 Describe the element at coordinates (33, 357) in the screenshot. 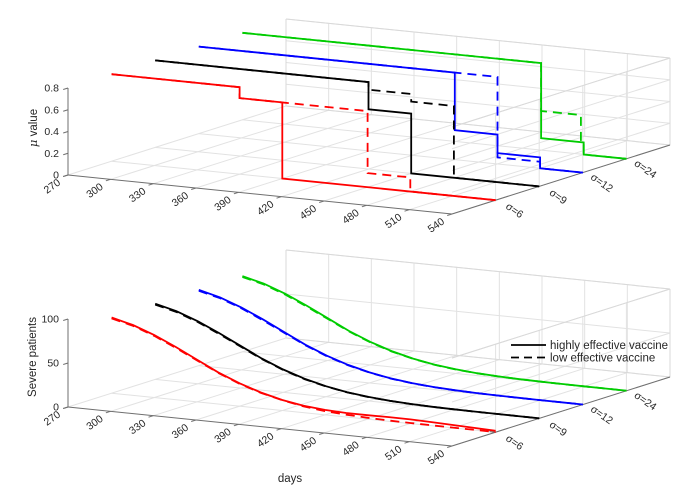

I see `severe-patients-axis-label: Severe patients` at that location.